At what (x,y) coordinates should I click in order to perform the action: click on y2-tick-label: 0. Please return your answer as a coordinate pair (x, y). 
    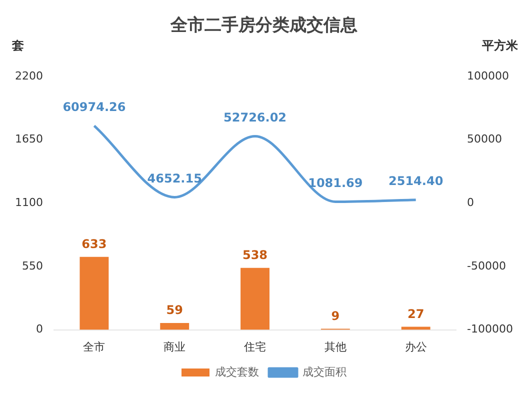
    Looking at the image, I should click on (470, 202).